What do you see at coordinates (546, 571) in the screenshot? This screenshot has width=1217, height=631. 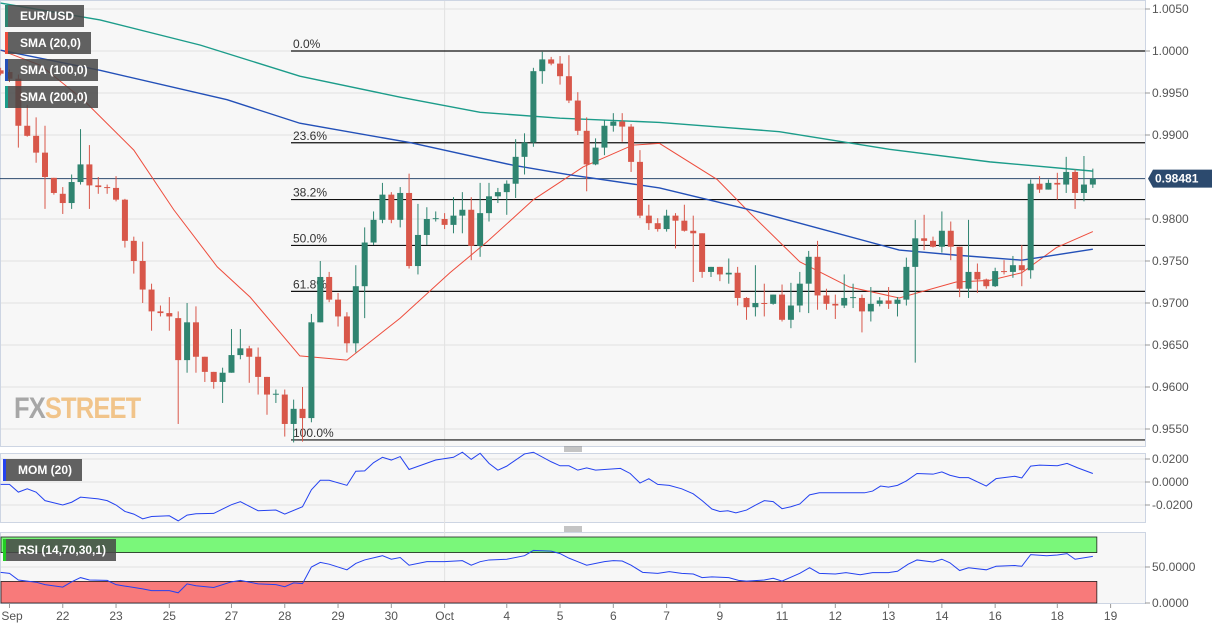 I see `rsi-line` at bounding box center [546, 571].